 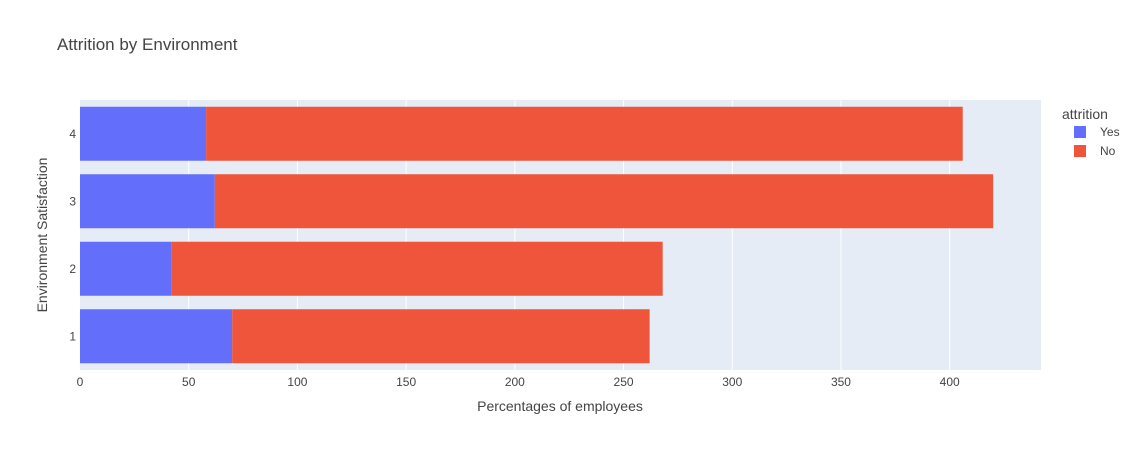 I want to click on x-tick-label: 150, so click(x=406, y=382).